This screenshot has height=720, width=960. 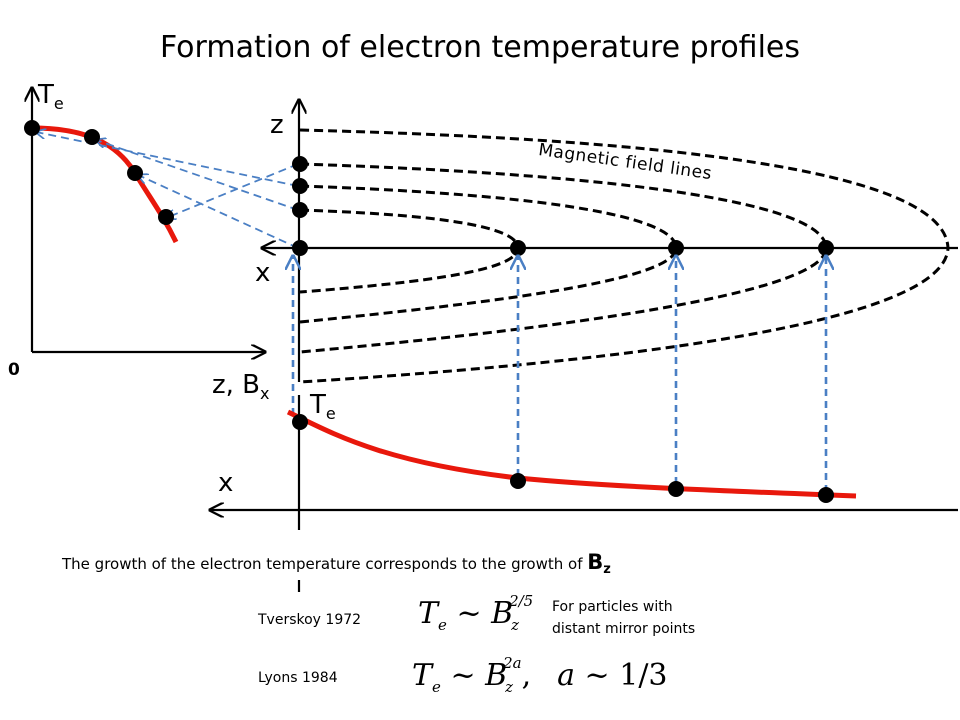 What do you see at coordinates (563, 458) in the screenshot?
I see `bottom-profile-points` at bounding box center [563, 458].